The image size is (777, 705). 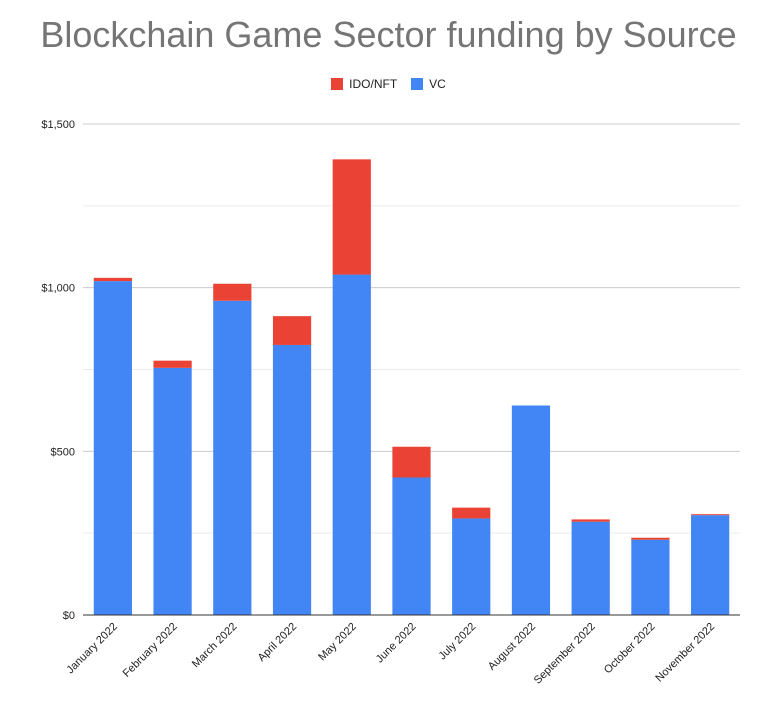 I want to click on legend: IDO/NFT VC, so click(x=388, y=84).